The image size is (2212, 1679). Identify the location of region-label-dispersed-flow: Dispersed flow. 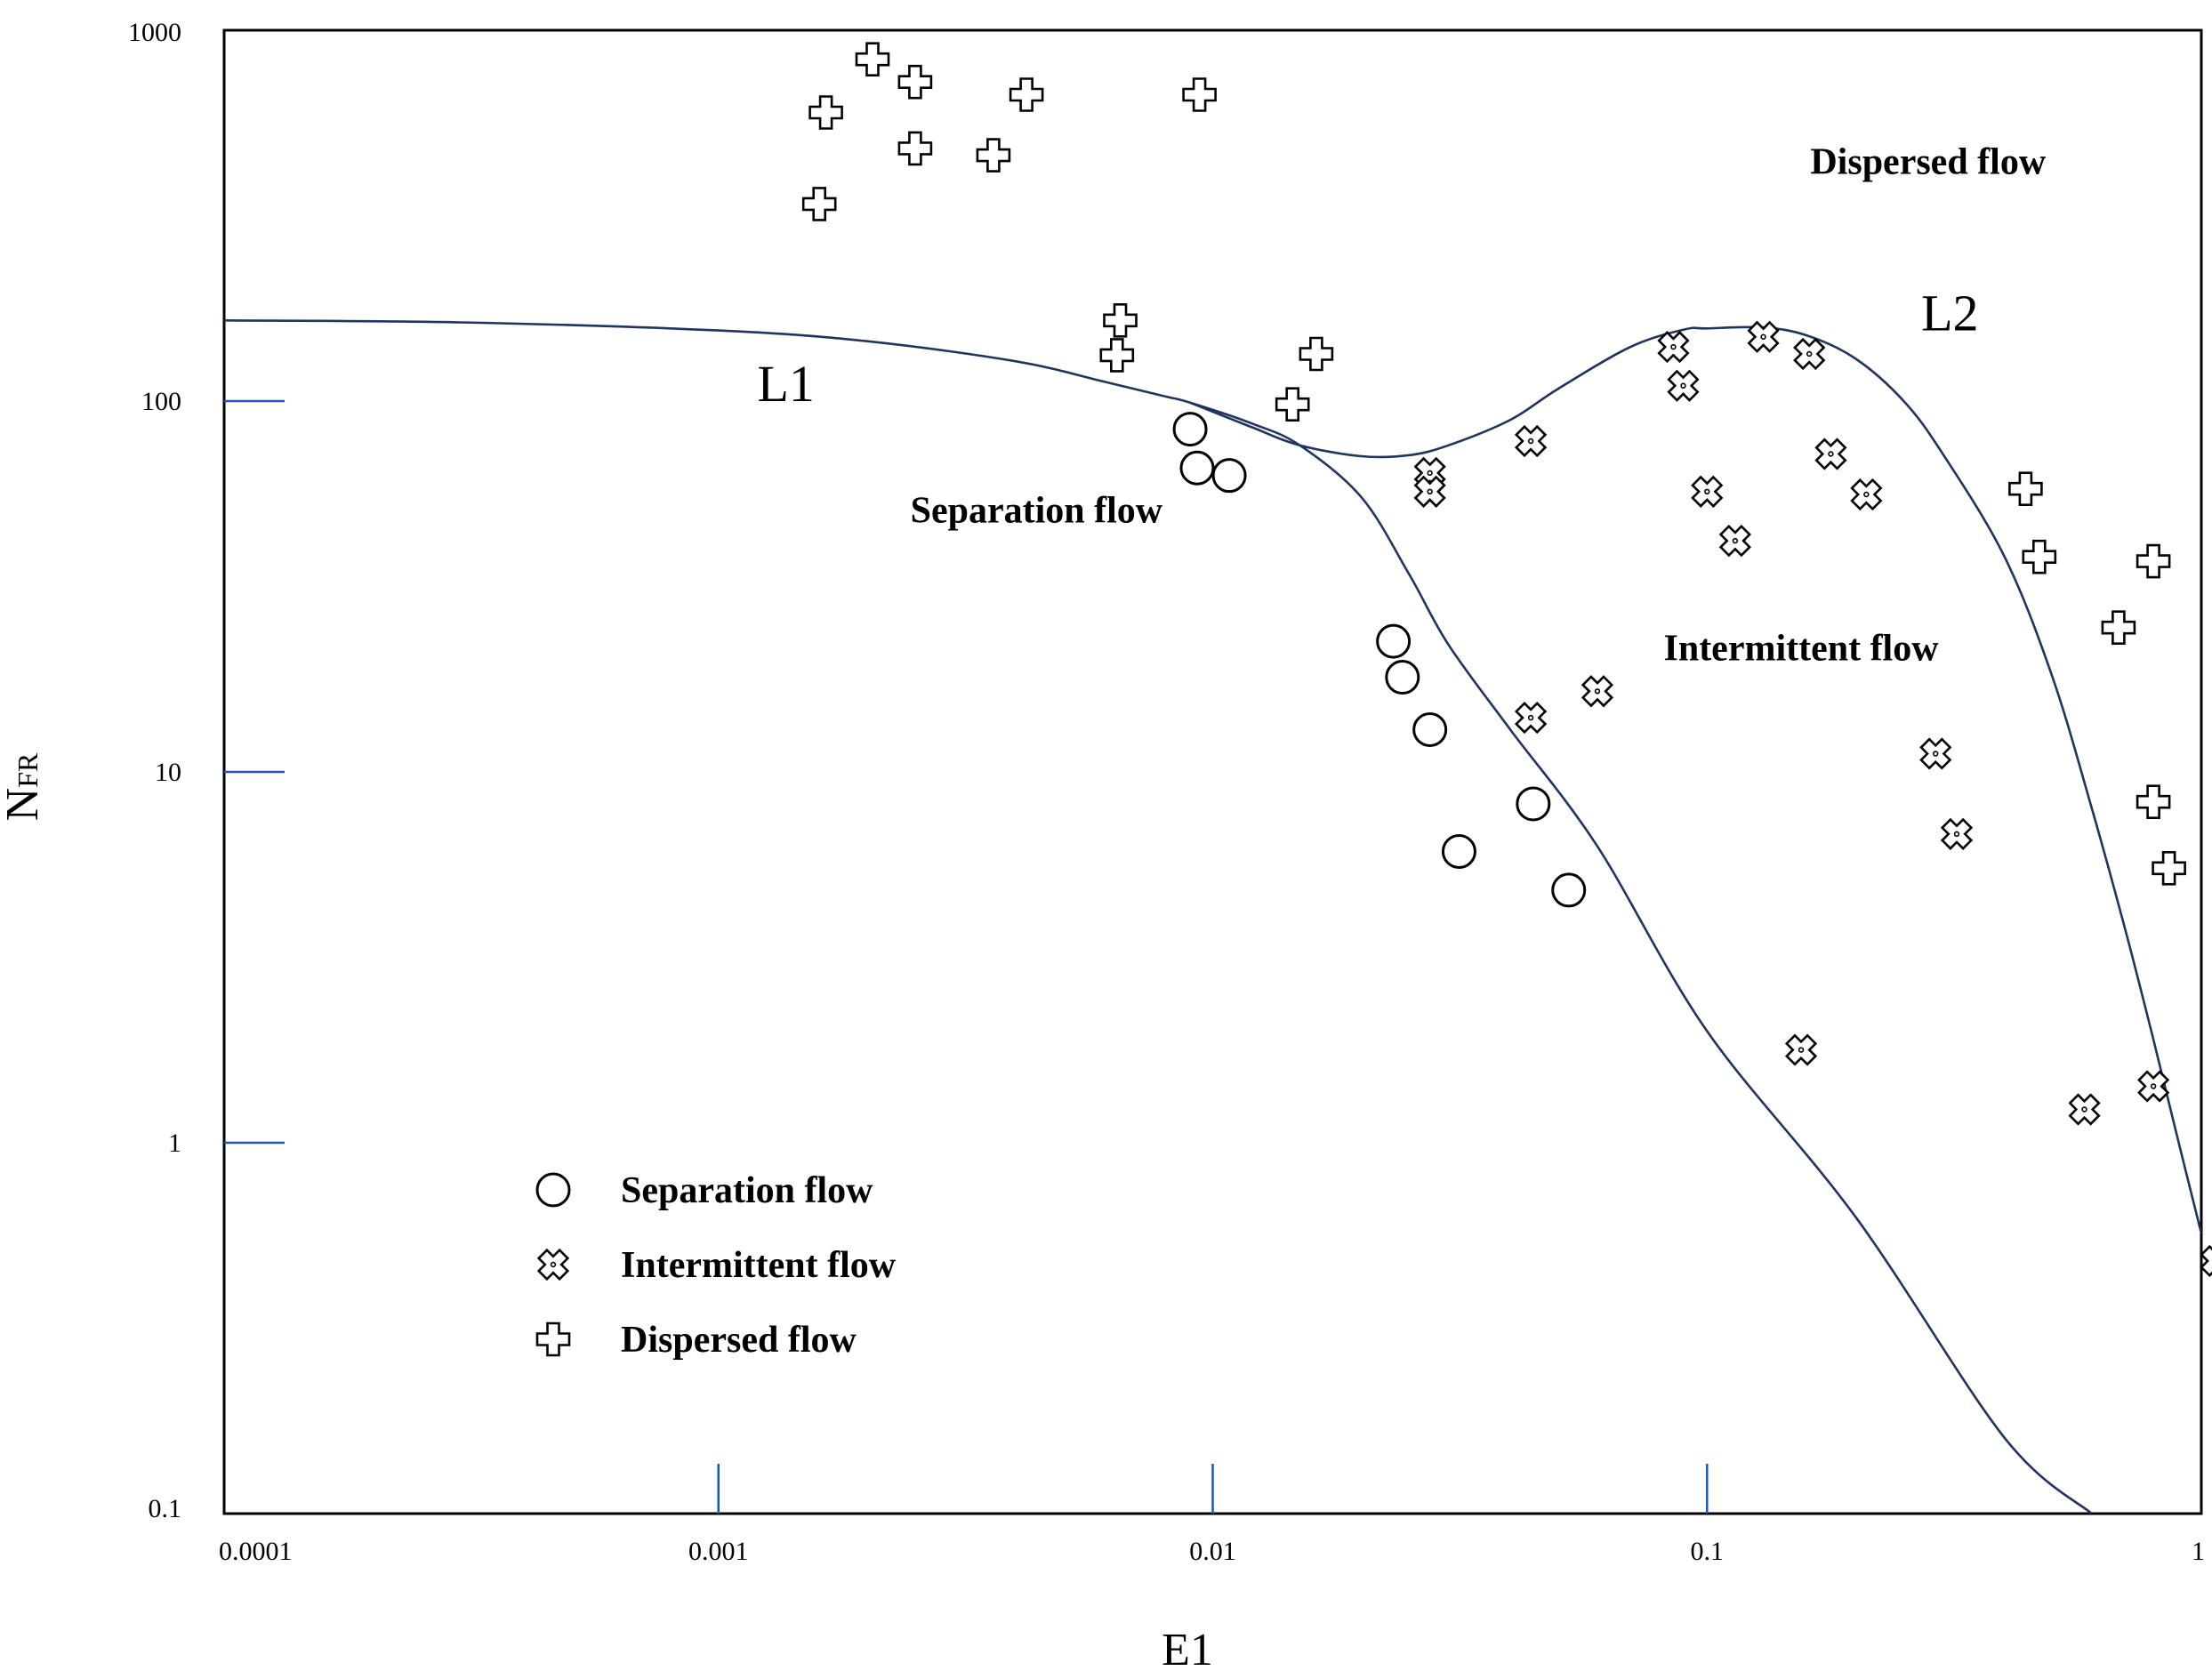
(1928, 161).